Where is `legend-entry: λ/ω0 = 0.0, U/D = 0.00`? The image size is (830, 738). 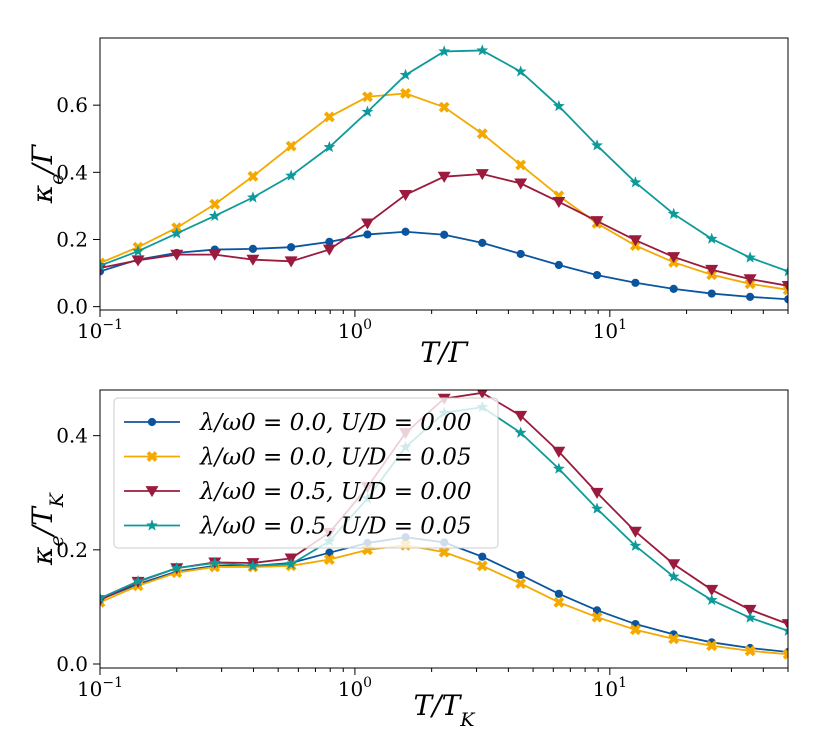
legend-entry: λ/ω0 = 0.0, U/D = 0.00 is located at coordinates (298, 423).